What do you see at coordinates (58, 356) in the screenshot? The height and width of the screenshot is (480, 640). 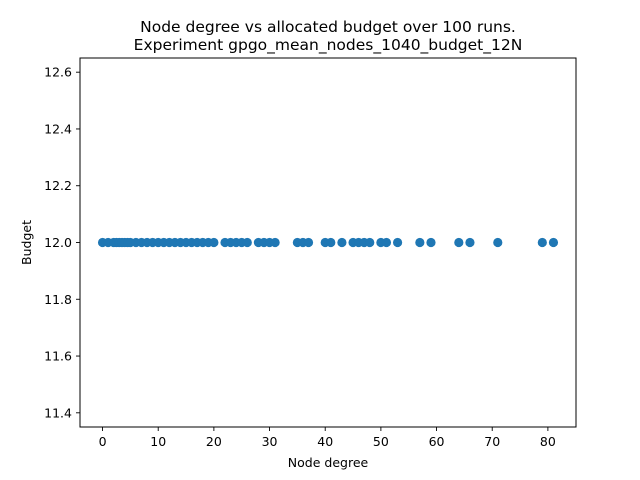 I see `y-tick-label: 11.6` at bounding box center [58, 356].